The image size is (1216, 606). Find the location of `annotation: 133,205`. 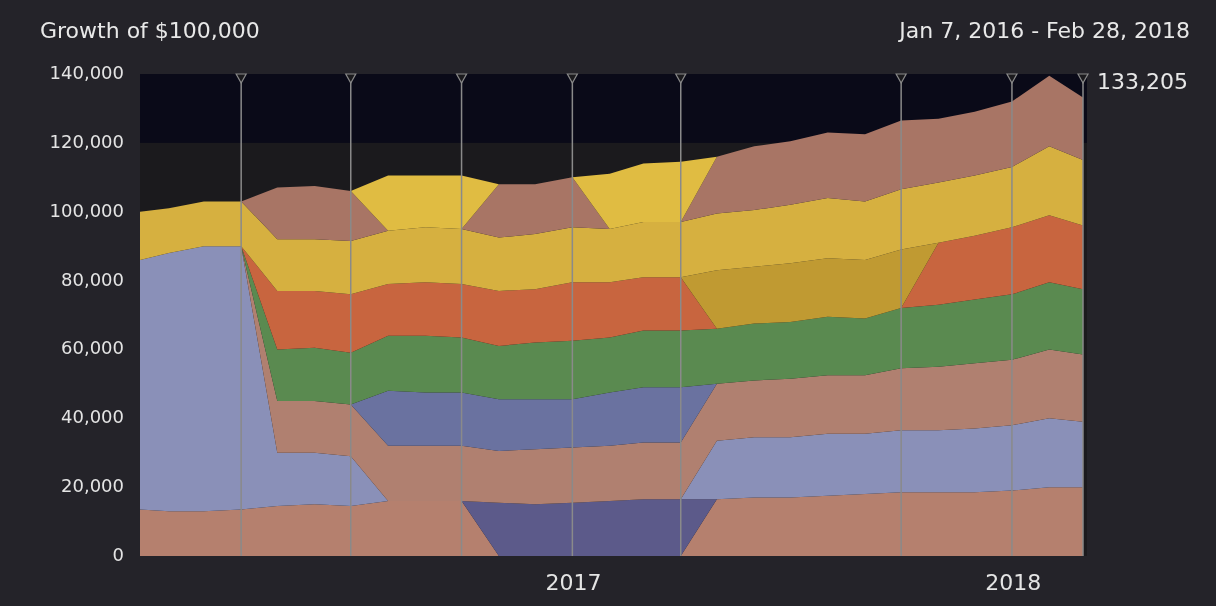

annotation: 133,205 is located at coordinates (1142, 82).